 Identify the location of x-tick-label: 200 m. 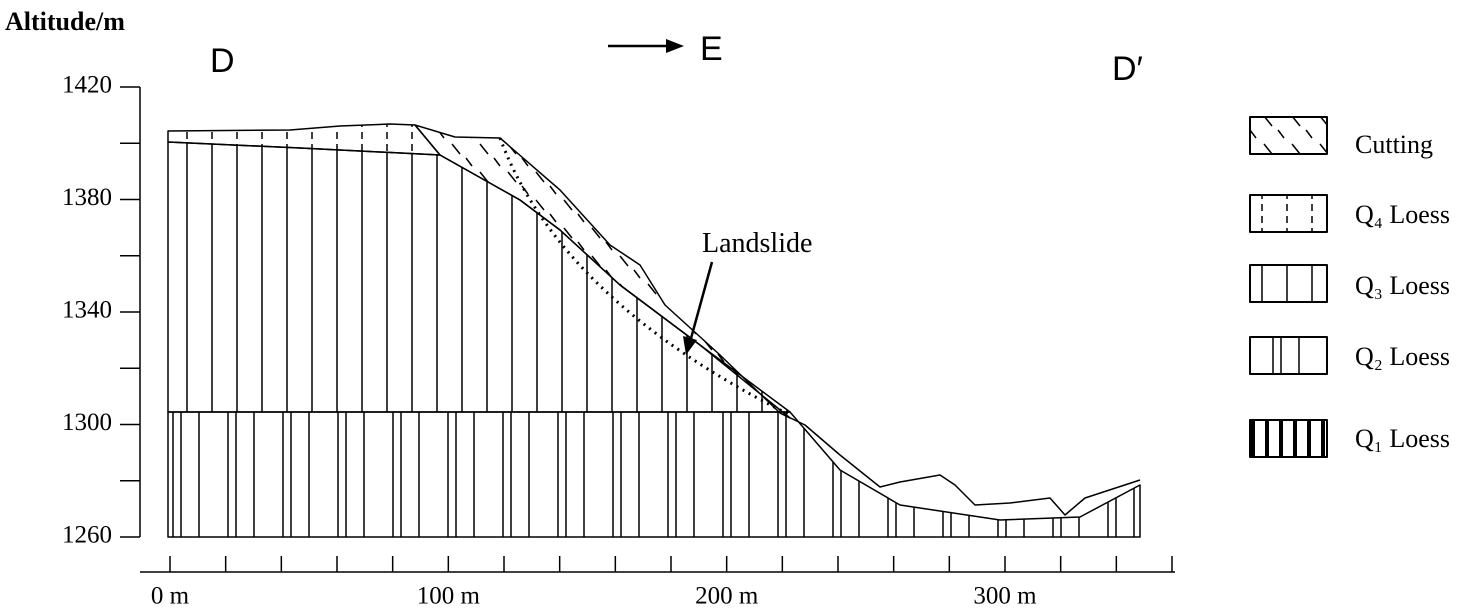
(727, 596).